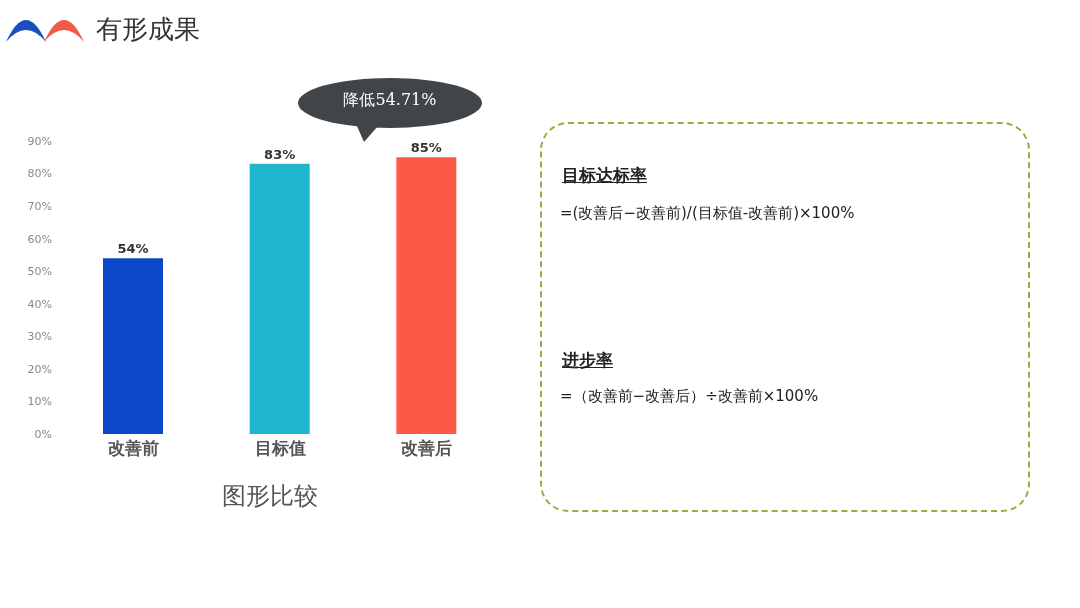  I want to click on text: =（改善前−改善后）÷改善前×100%, so click(689, 396).